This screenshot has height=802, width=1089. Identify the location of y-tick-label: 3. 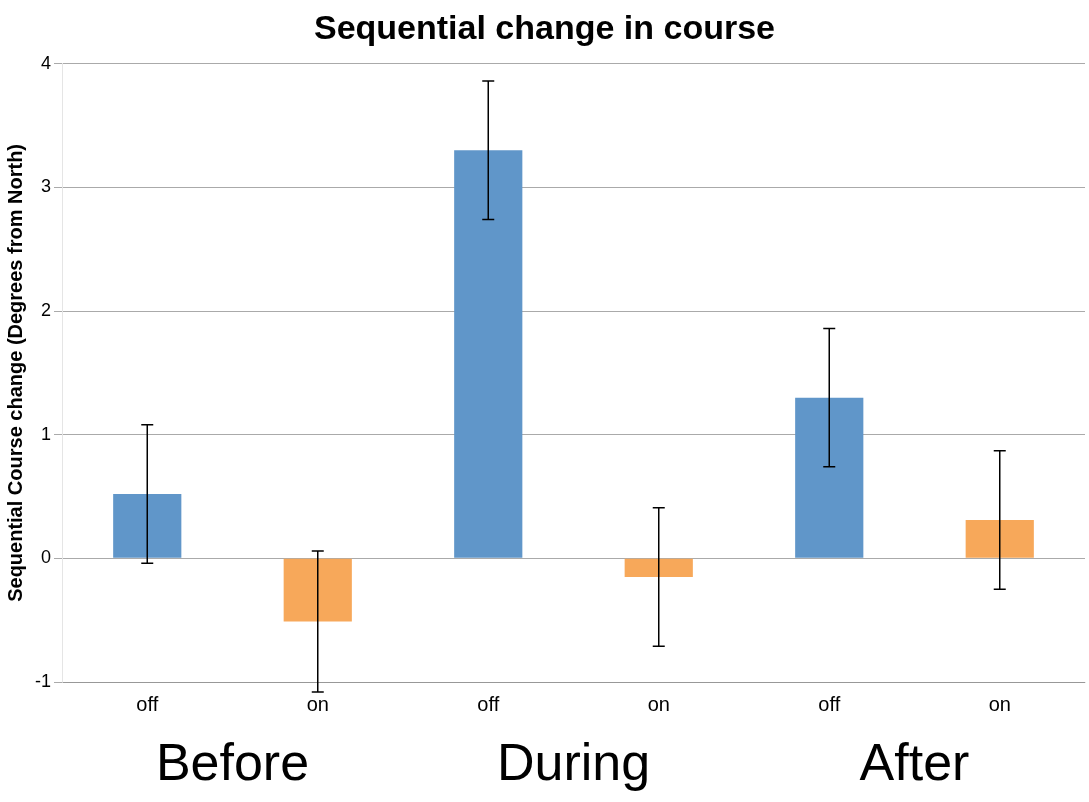
(45, 186).